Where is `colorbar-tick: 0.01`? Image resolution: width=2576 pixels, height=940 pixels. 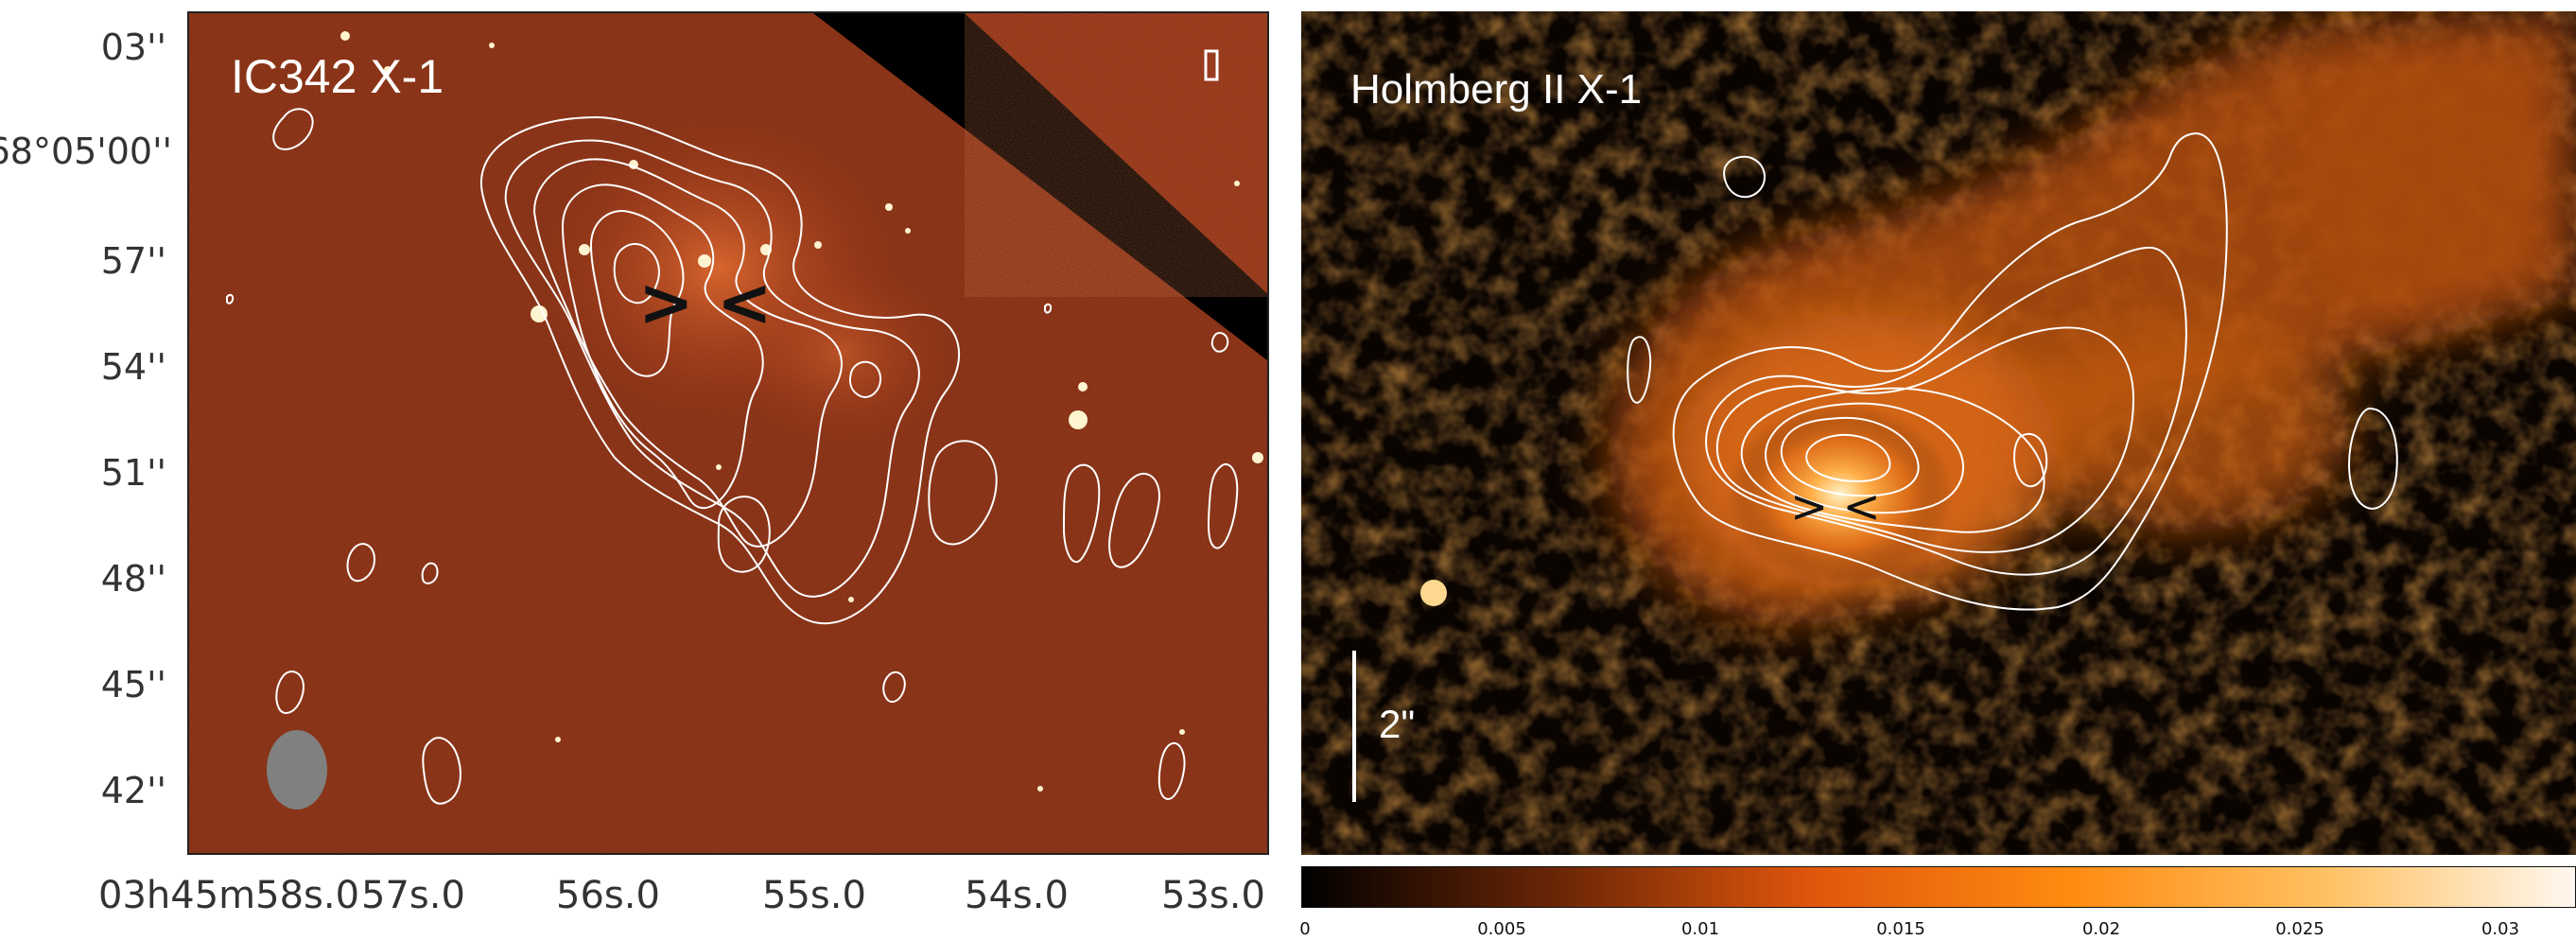
colorbar-tick: 0.01 is located at coordinates (1700, 929).